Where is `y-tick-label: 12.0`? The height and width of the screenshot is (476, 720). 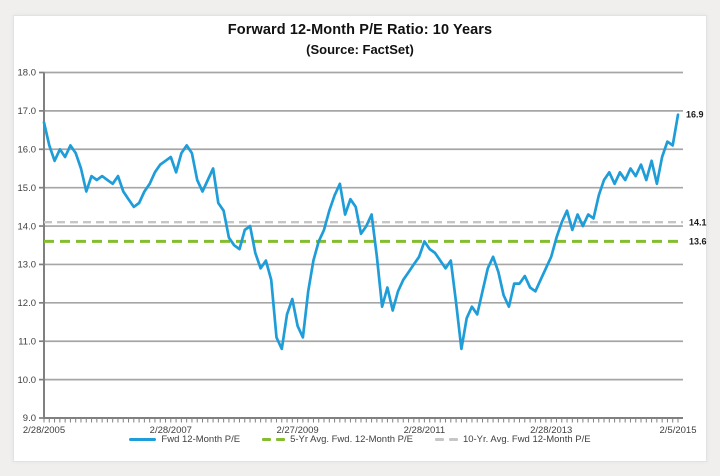 y-tick-label: 12.0 is located at coordinates (27, 303).